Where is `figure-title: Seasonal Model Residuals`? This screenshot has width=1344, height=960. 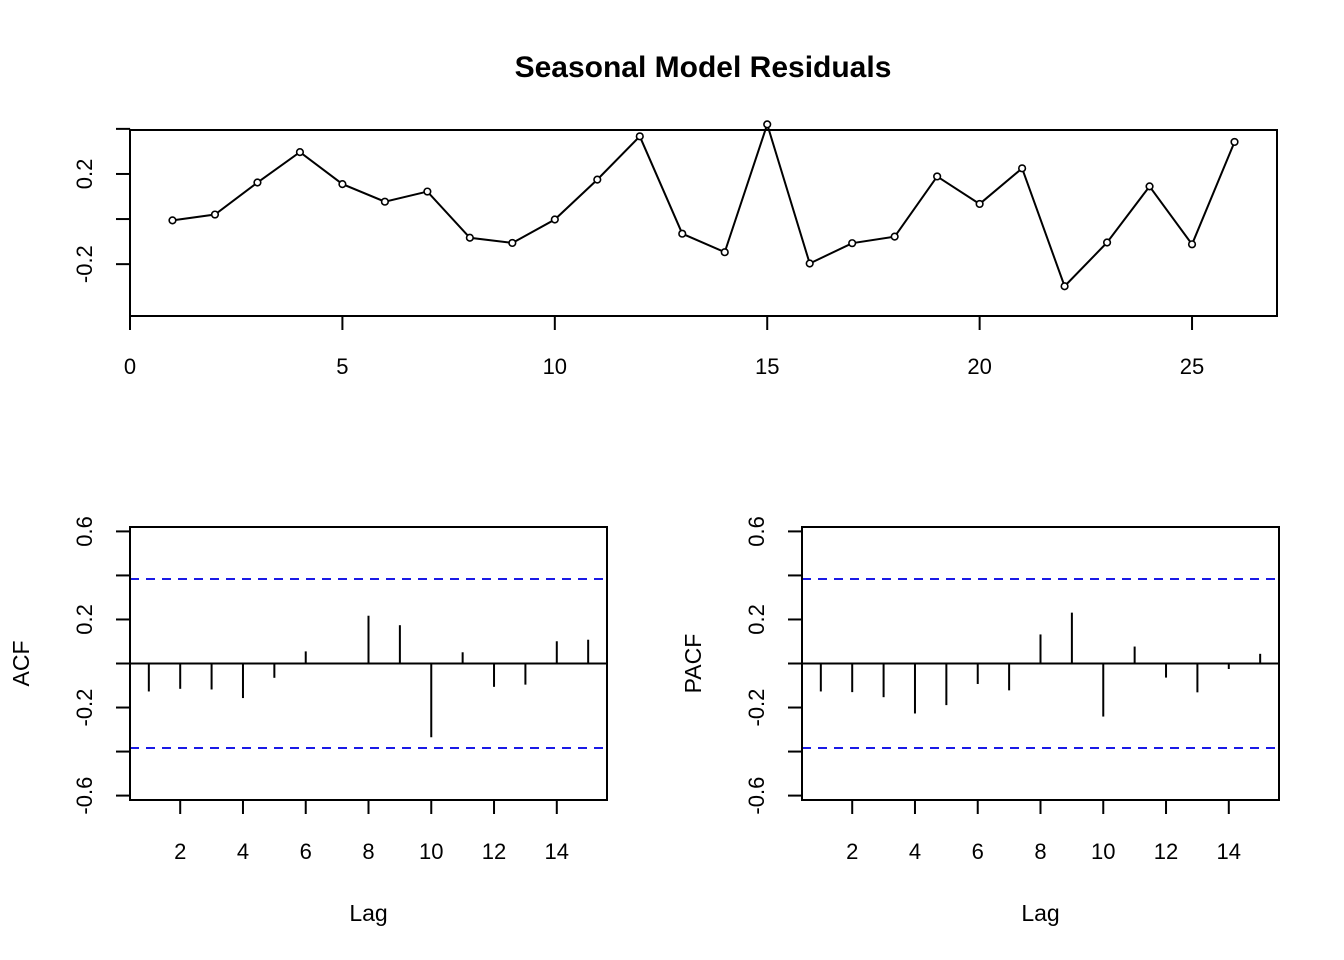 figure-title: Seasonal Model Residuals is located at coordinates (703, 67).